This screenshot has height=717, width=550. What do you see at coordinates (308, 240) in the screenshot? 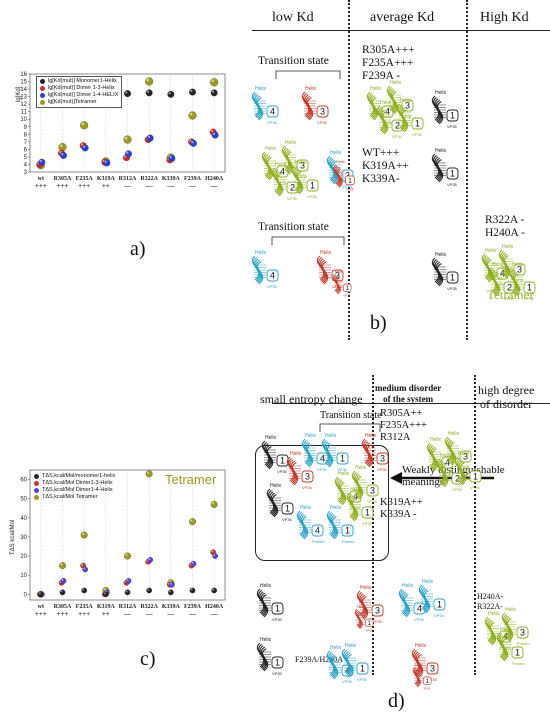
I see `transition-bracket` at bounding box center [308, 240].